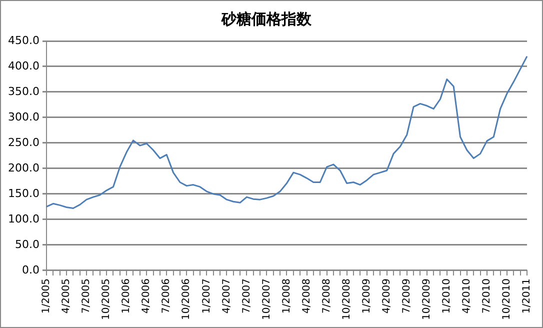  I want to click on x-tick-label: 7/2005, so click(86, 296).